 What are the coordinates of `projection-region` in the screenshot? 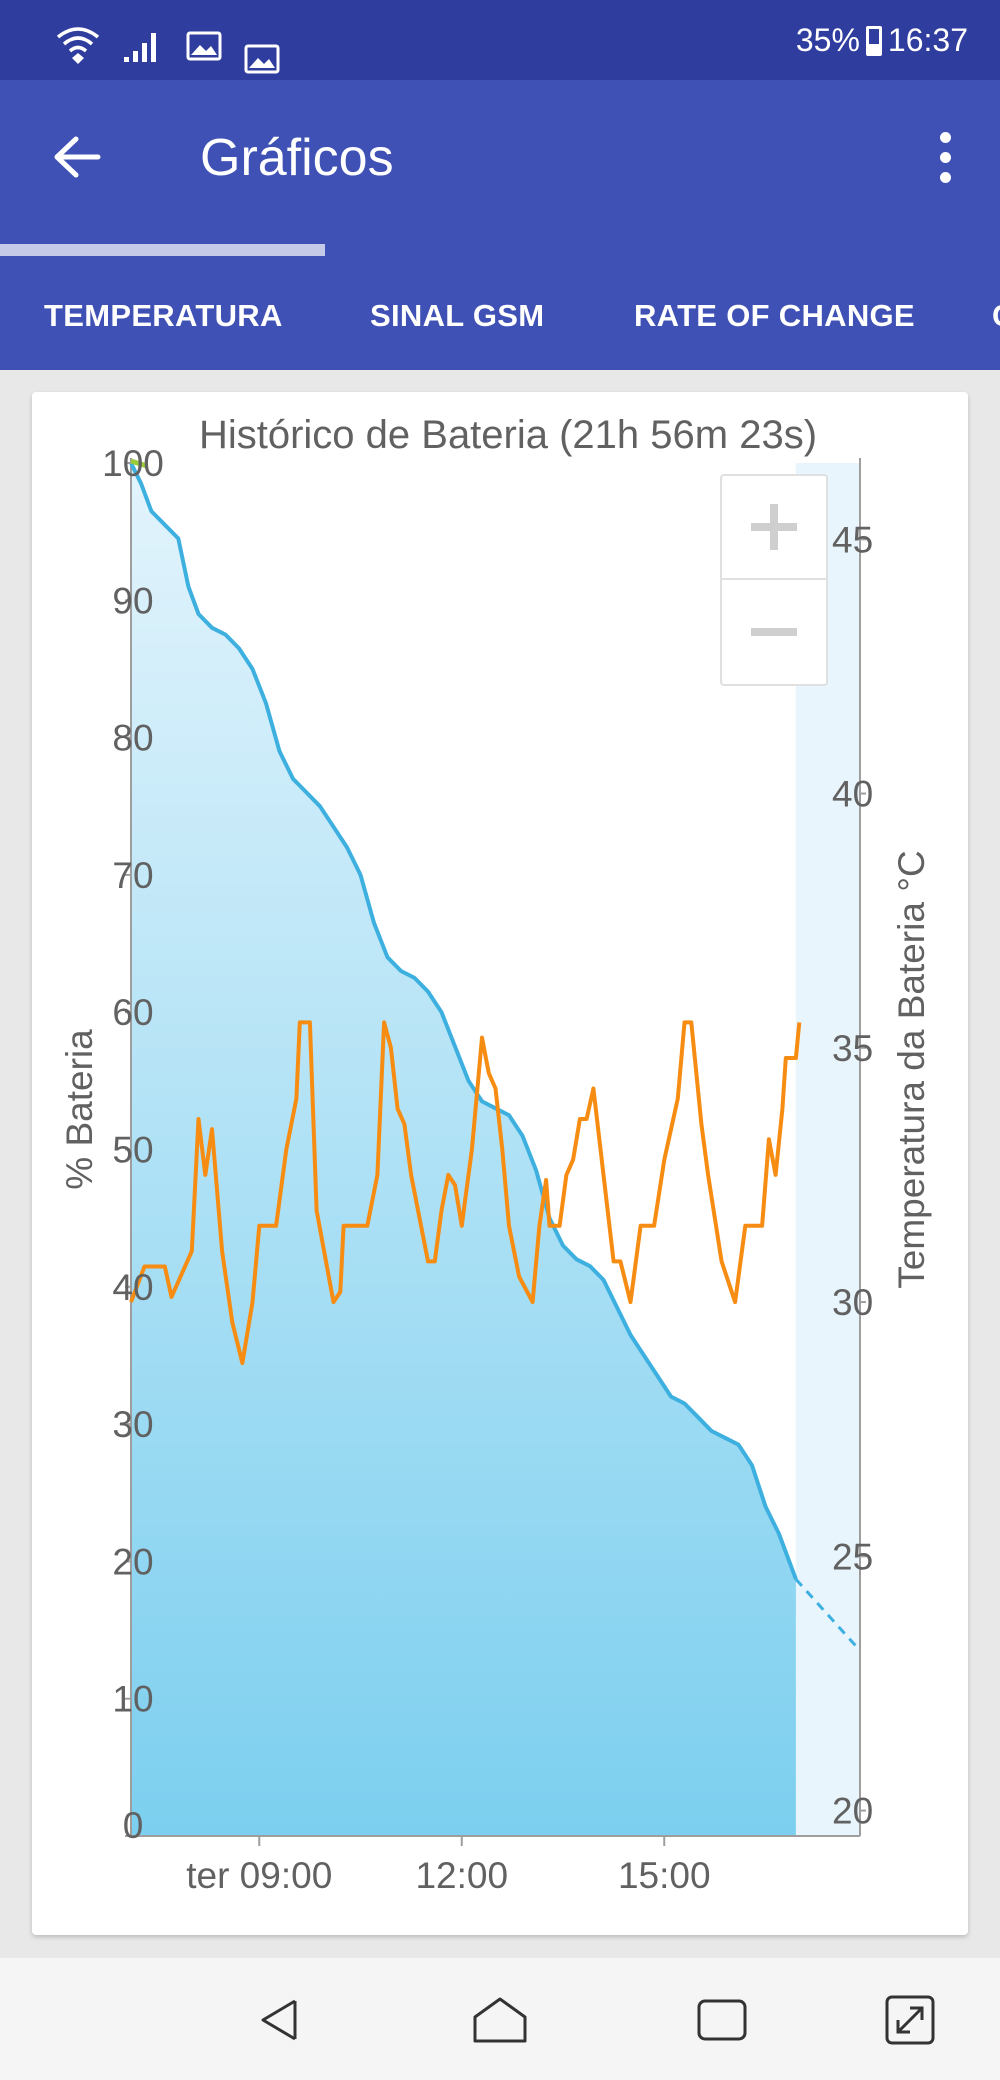 It's located at (827, 1149).